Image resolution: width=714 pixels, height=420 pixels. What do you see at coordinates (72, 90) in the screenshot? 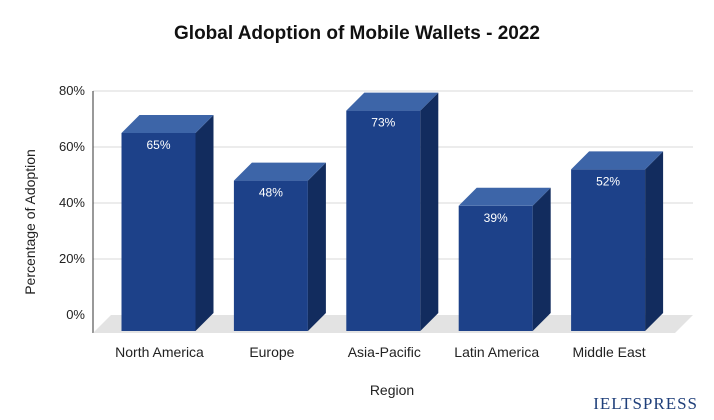
I see `y-tick-label: 80%` at bounding box center [72, 90].